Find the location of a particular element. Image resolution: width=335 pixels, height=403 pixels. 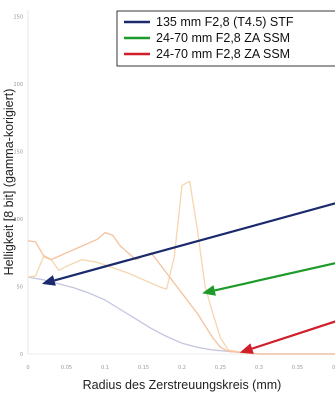

legend-label-1: 24-70 mm F2,8 ZA SSM is located at coordinates (223, 38).